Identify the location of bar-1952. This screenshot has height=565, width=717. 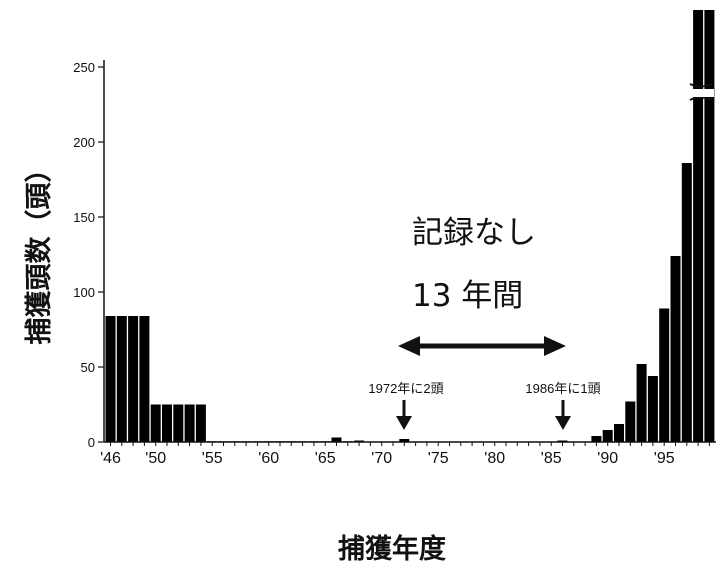
(178, 423).